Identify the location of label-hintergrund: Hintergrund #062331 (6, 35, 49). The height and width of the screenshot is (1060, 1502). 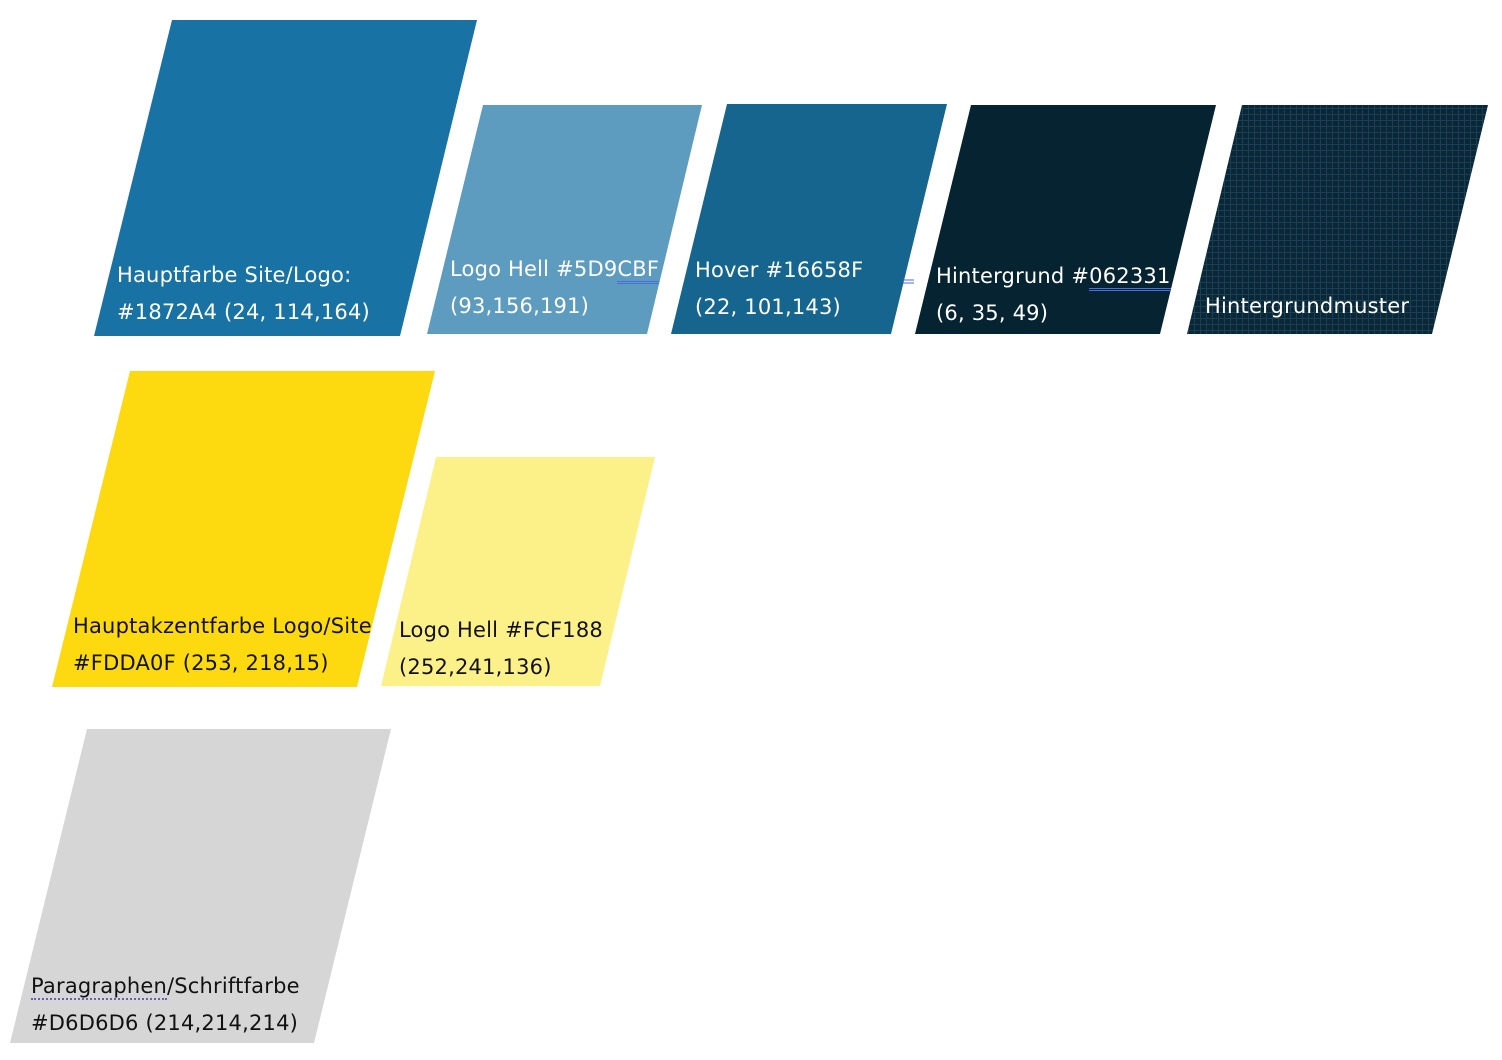
(1053, 295).